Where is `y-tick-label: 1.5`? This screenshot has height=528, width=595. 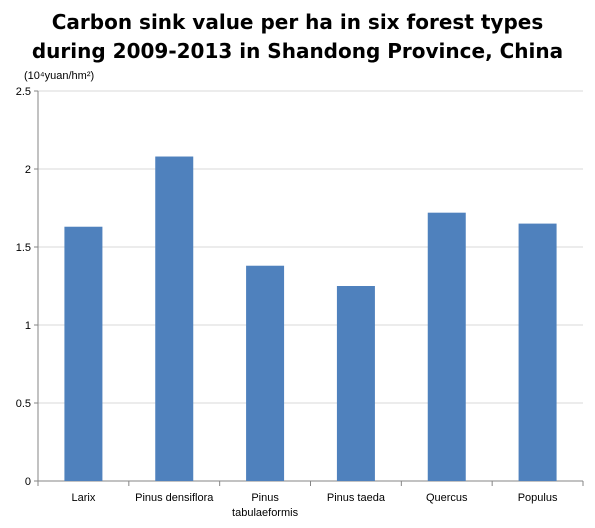 y-tick-label: 1.5 is located at coordinates (23, 248).